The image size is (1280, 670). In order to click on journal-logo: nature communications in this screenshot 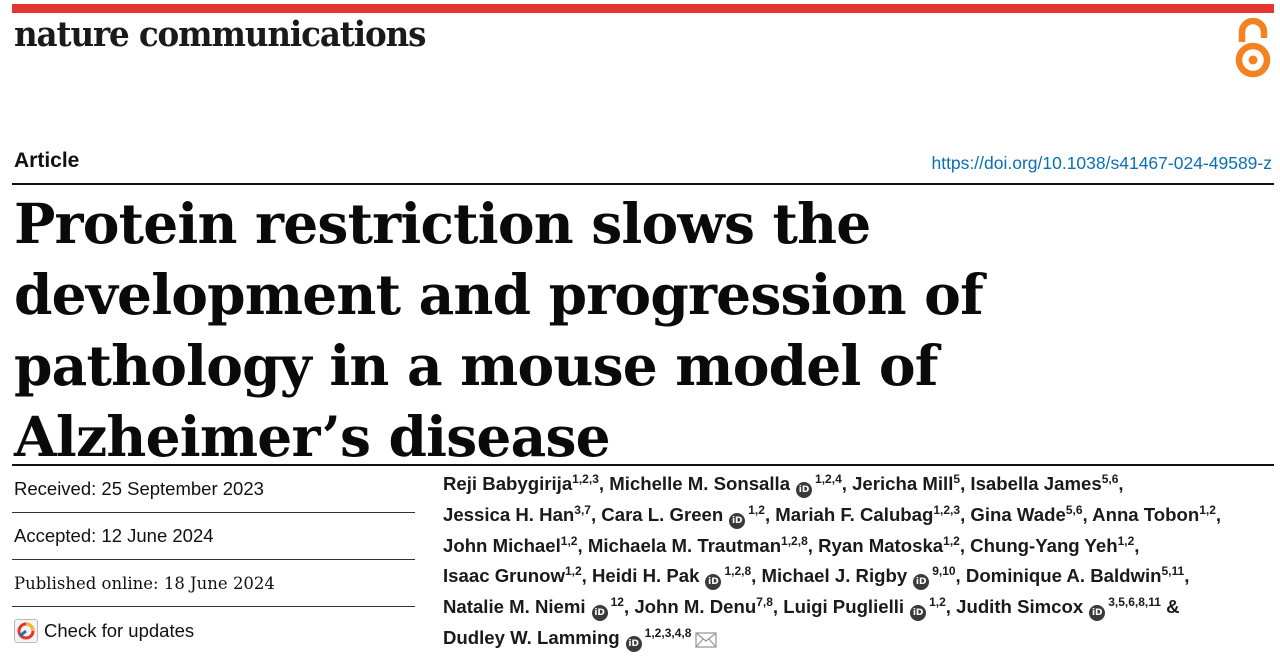, I will do `click(220, 34)`.